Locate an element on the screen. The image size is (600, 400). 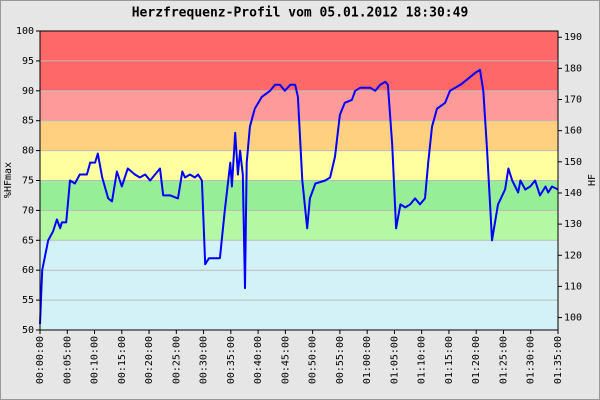
x-tick-label: 00:00:00 is located at coordinates (40, 360).